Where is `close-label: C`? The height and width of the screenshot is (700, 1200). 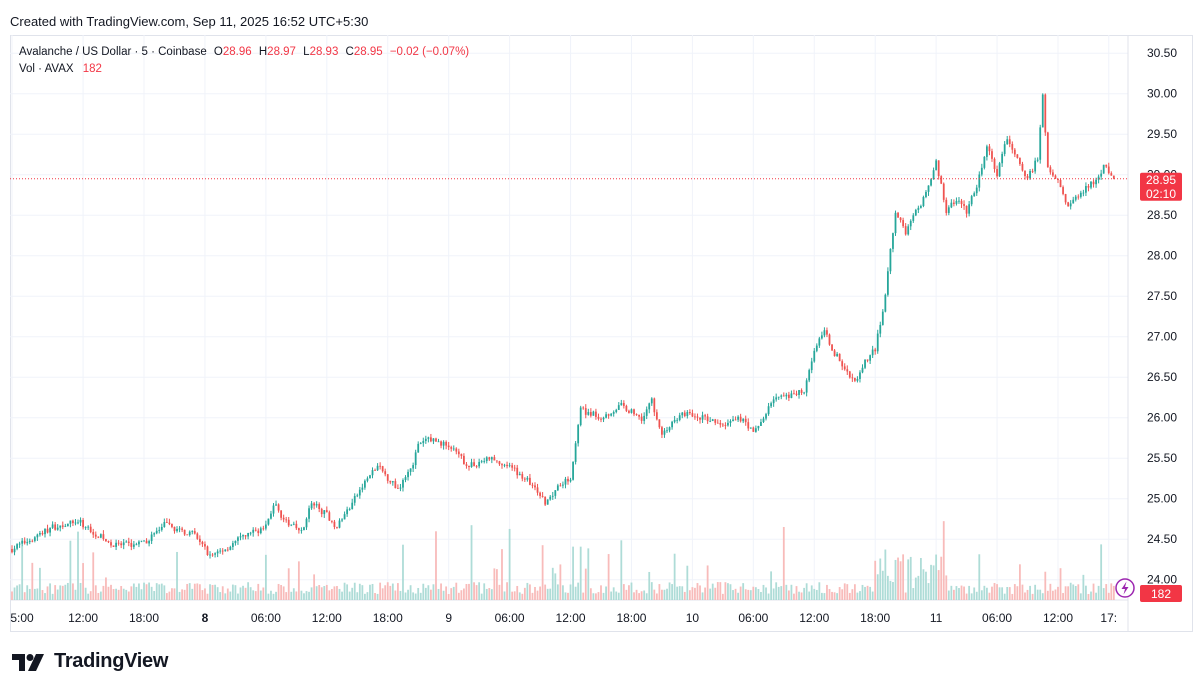
close-label: C is located at coordinates (349, 52).